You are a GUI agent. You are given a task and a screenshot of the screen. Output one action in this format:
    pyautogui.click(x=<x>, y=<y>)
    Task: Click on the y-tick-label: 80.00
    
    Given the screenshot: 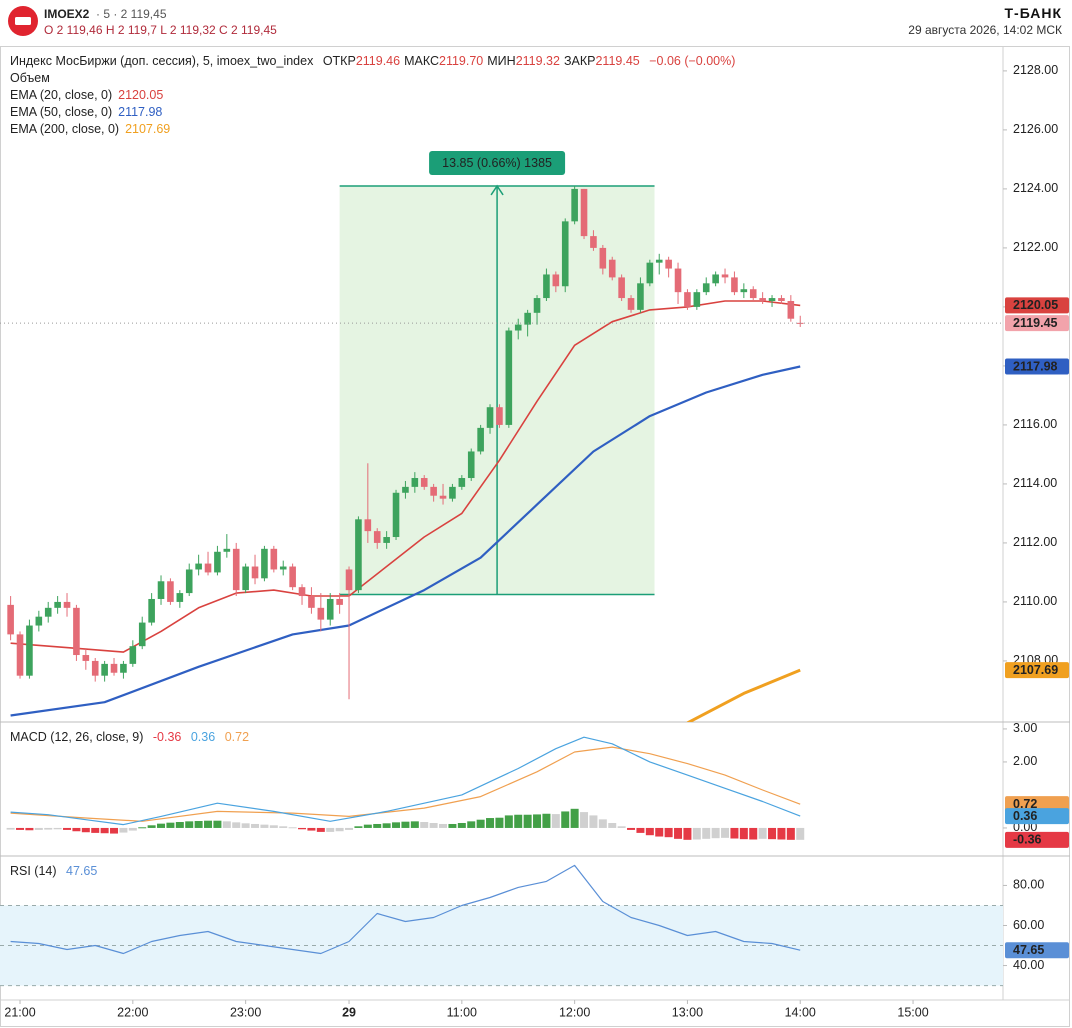 What is the action you would take?
    pyautogui.click(x=1028, y=885)
    